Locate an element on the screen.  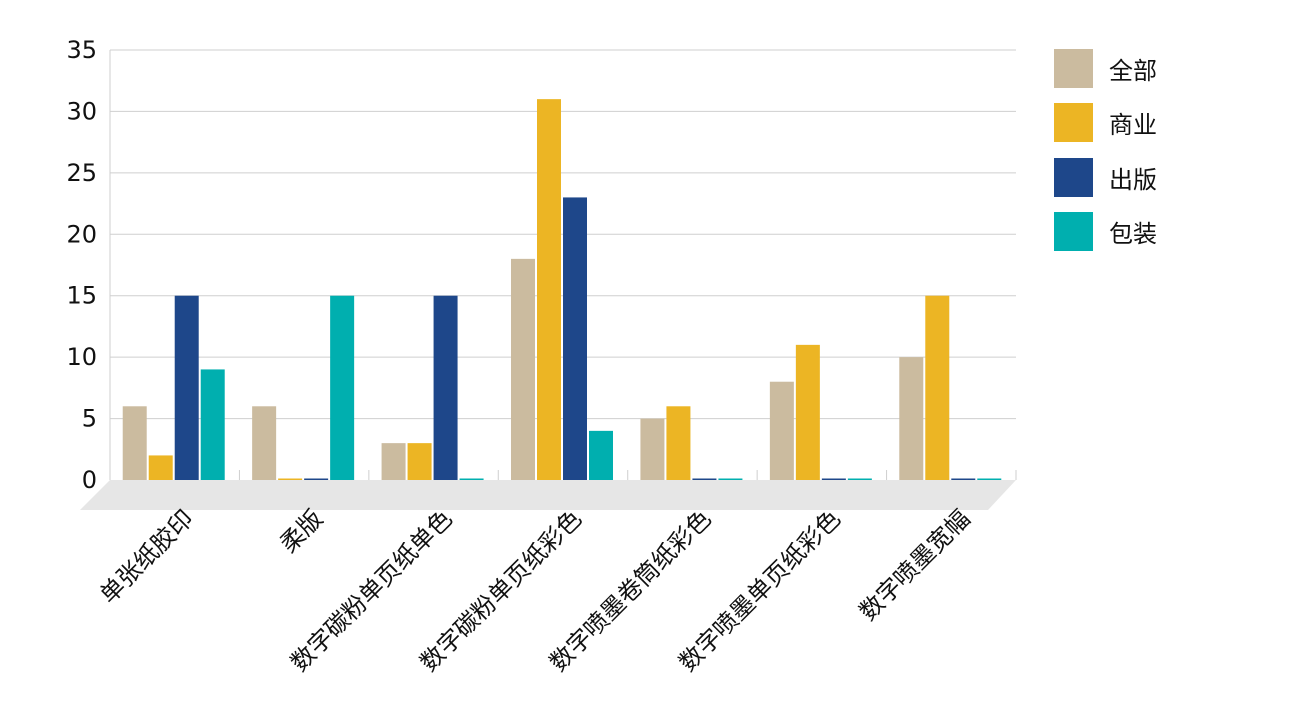
legend-label: 包装 is located at coordinates (1133, 234).